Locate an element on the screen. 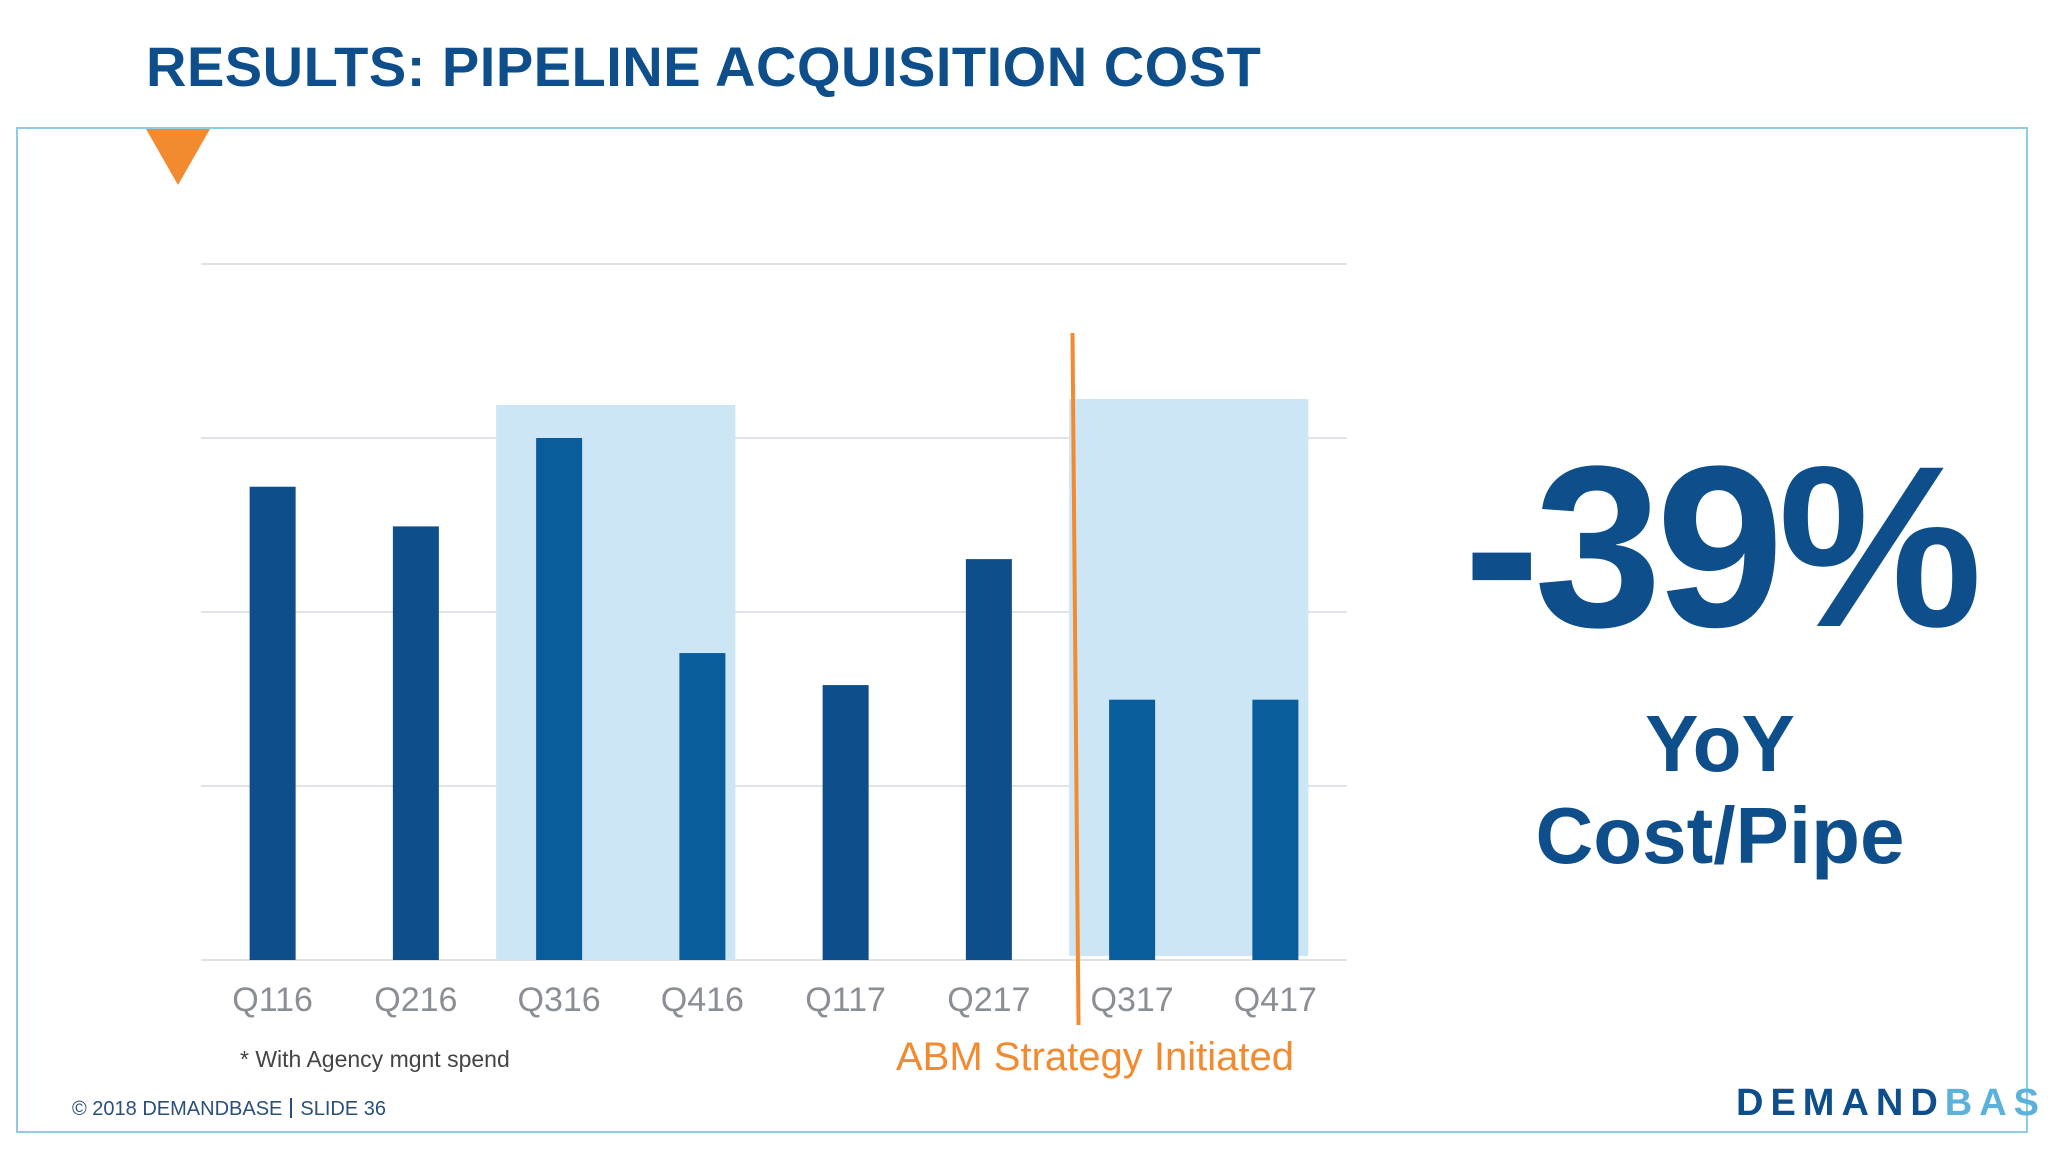  tick-label-q216: Q216 is located at coordinates (415, 1000).